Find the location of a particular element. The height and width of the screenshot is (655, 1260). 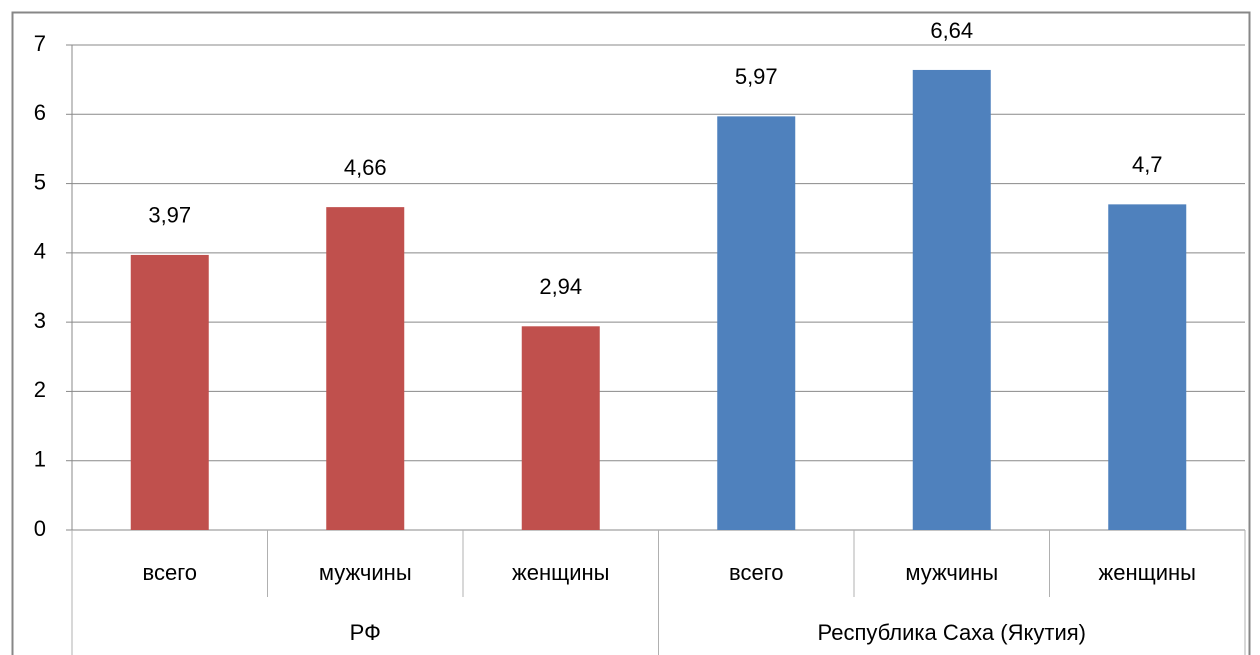

data-label: 4,66 is located at coordinates (365, 167).